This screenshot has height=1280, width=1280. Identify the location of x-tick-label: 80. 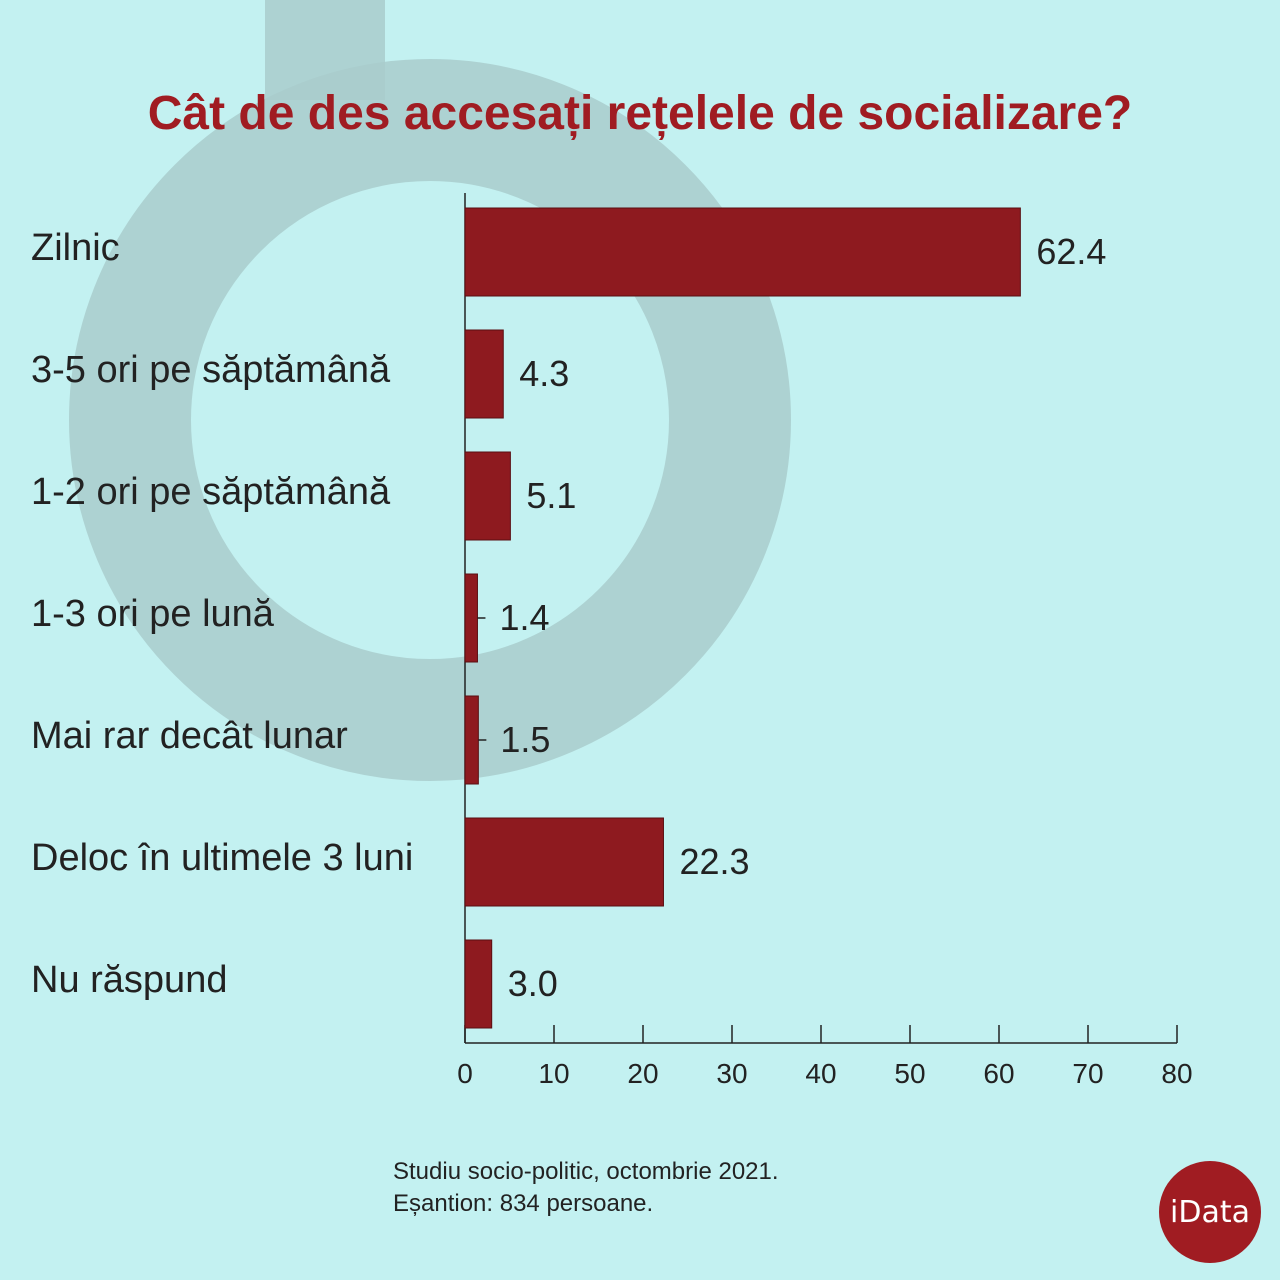
(1176, 1073).